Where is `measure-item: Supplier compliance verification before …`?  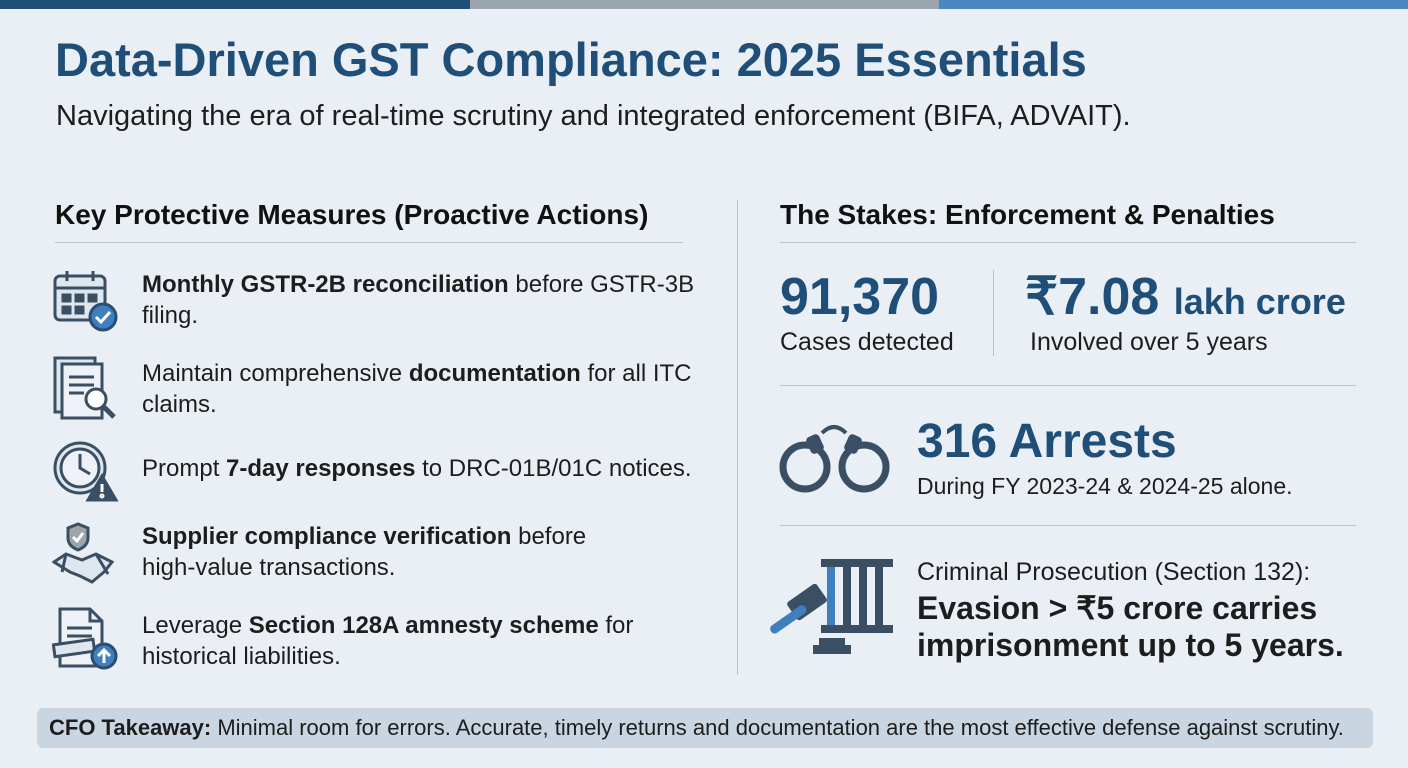 measure-item: Supplier compliance verification before … is located at coordinates (382, 552).